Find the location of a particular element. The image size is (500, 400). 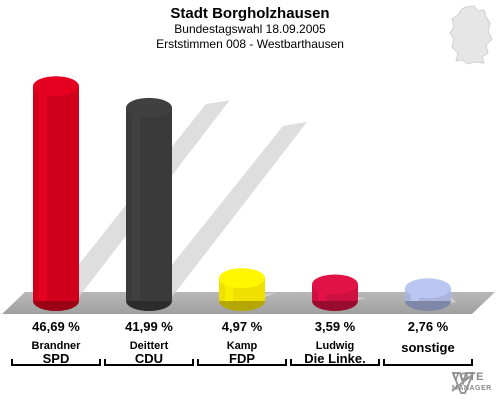

bar-cdu is located at coordinates (149, 204).